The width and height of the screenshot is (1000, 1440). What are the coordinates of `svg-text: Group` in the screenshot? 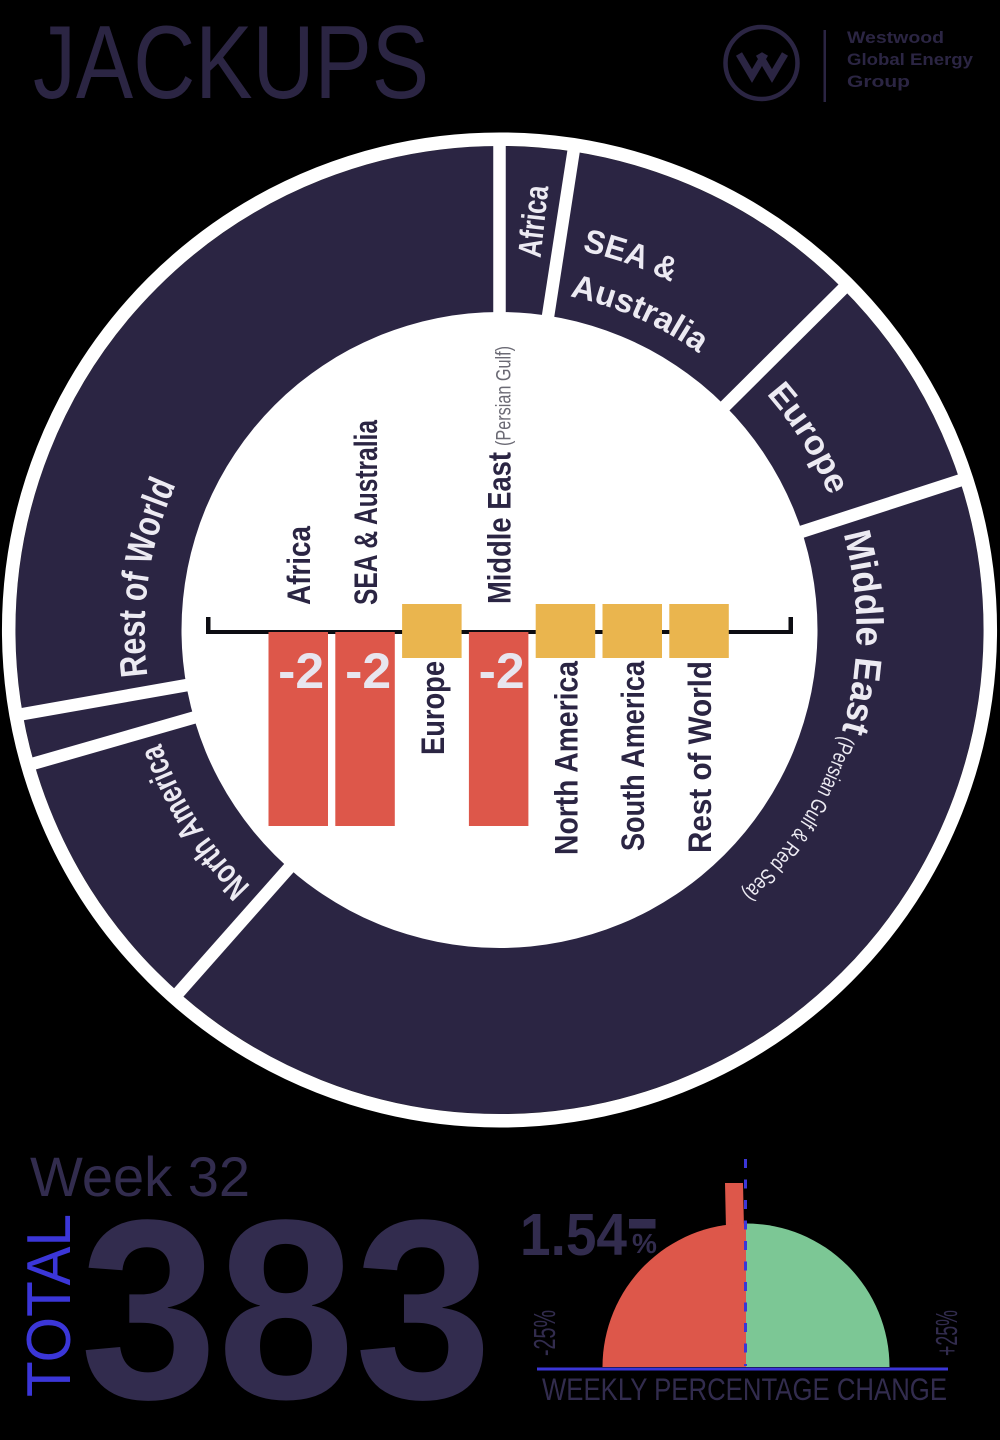 It's located at (878, 81).